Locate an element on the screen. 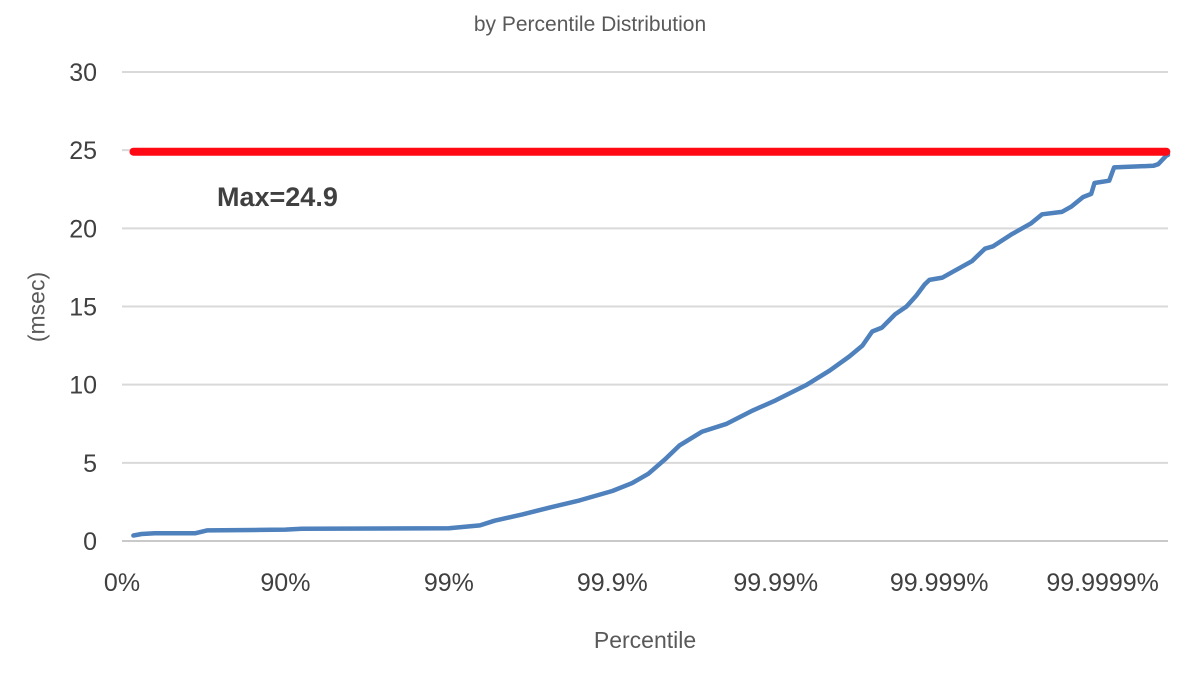 The width and height of the screenshot is (1188, 684). y-tick-label: 15 is located at coordinates (83, 308).